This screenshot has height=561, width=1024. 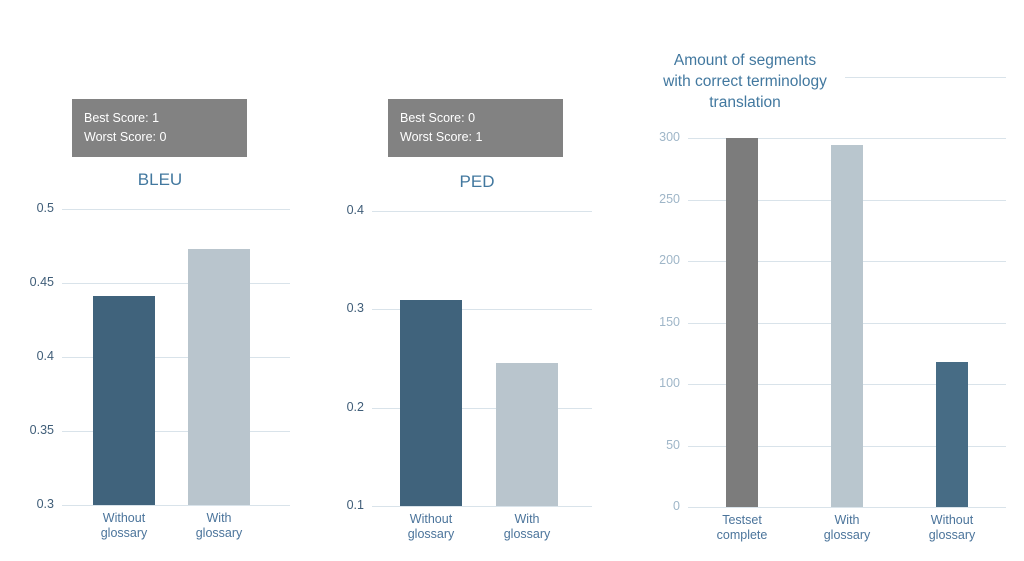 What do you see at coordinates (676, 506) in the screenshot?
I see `y-tick-label: 0` at bounding box center [676, 506].